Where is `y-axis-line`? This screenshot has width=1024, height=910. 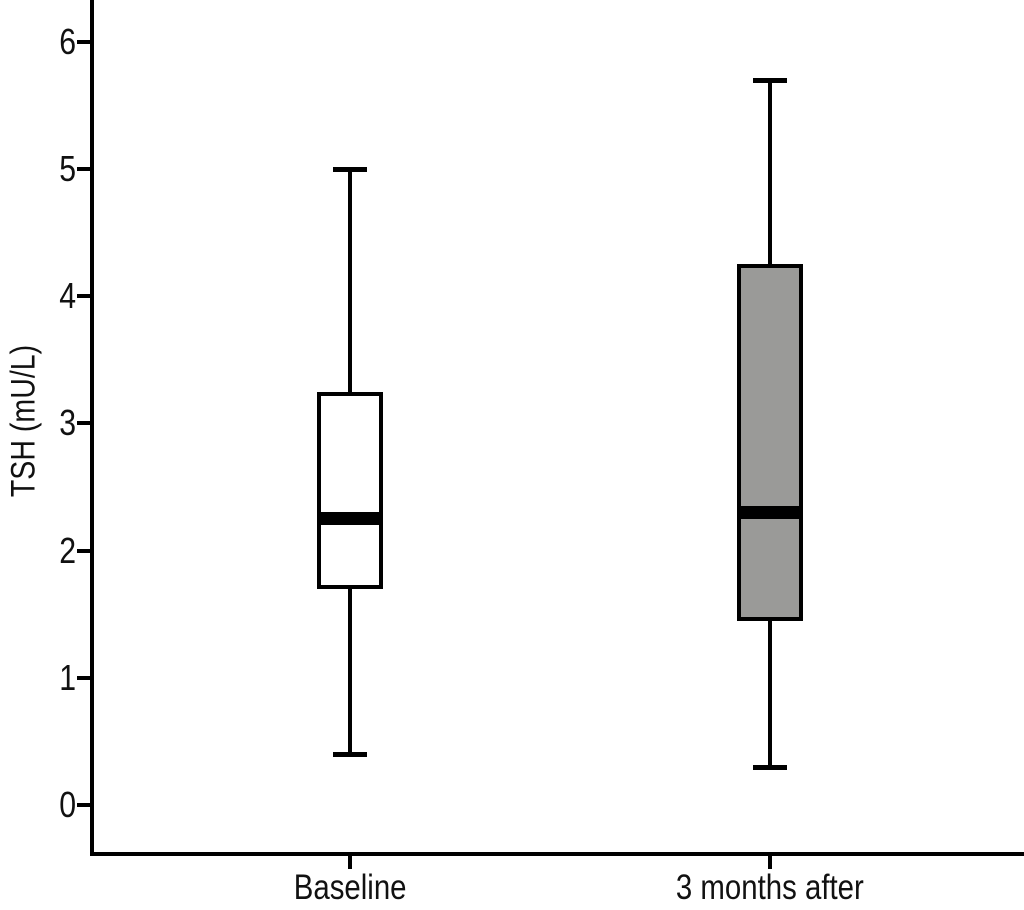 y-axis-line is located at coordinates (92, 428).